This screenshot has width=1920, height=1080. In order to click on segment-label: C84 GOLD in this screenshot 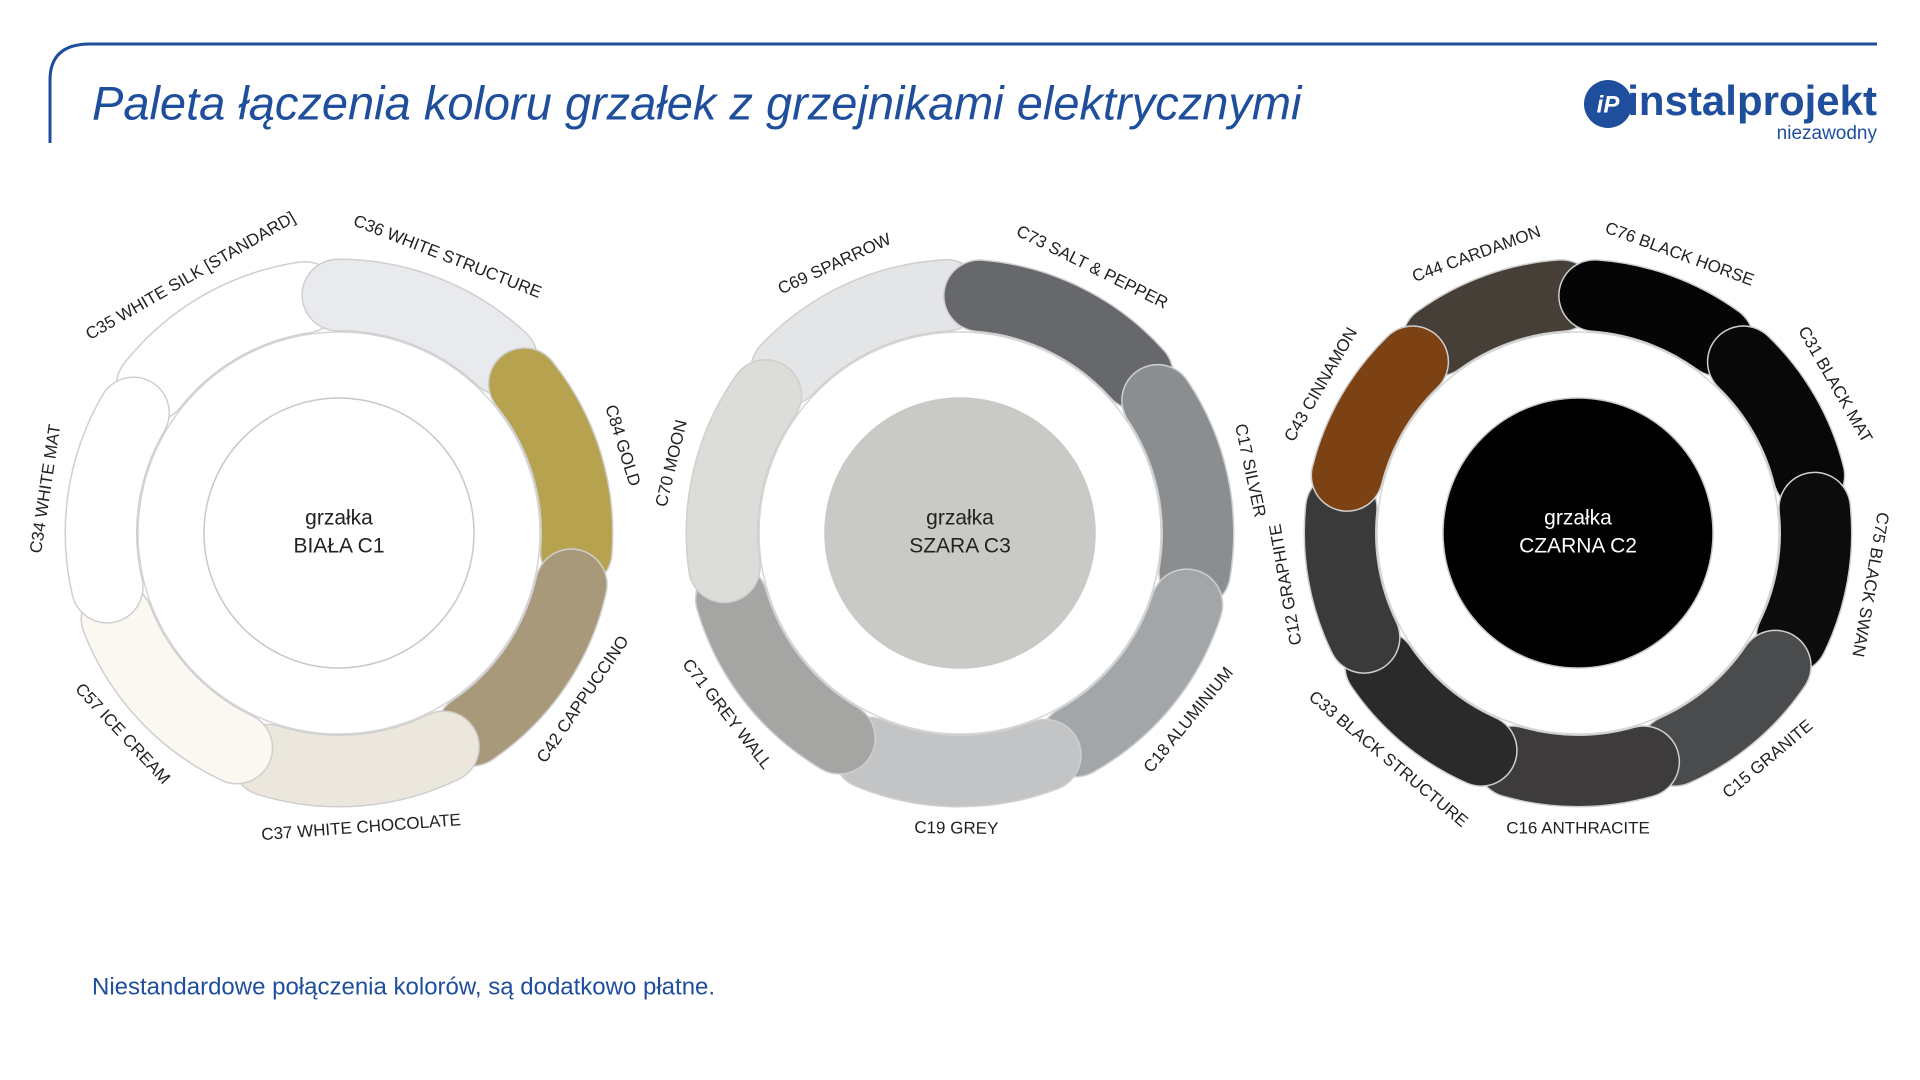, I will do `click(622, 445)`.